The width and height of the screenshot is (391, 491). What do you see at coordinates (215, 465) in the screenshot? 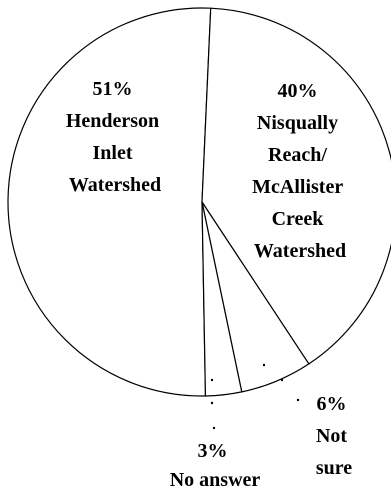
I see `slice-label-no-answer: 3% No answer` at bounding box center [215, 465].